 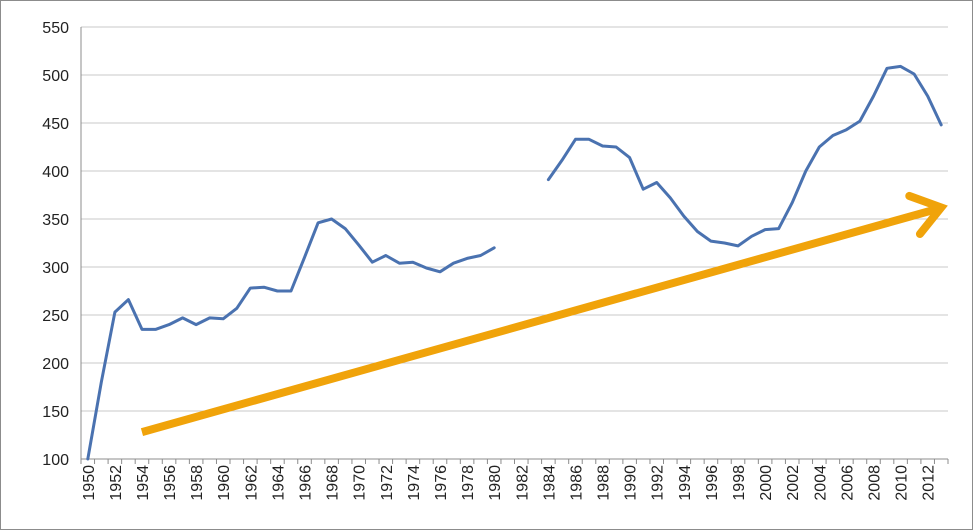 What do you see at coordinates (55, 76) in the screenshot?
I see `y-tick-label: 500` at bounding box center [55, 76].